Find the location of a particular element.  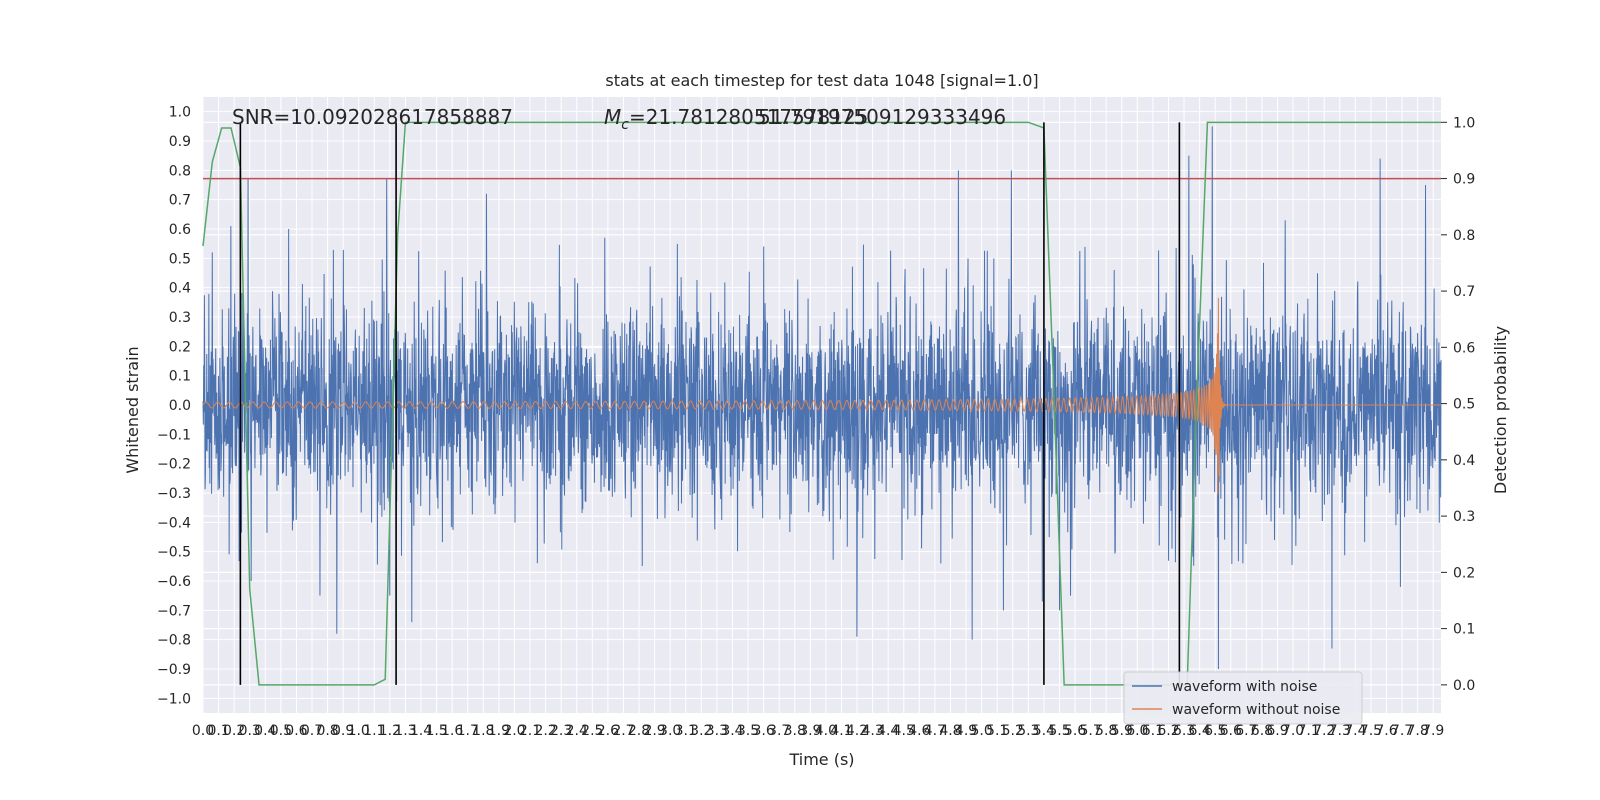

y2-tick-label: 0.9 is located at coordinates (1464, 180).